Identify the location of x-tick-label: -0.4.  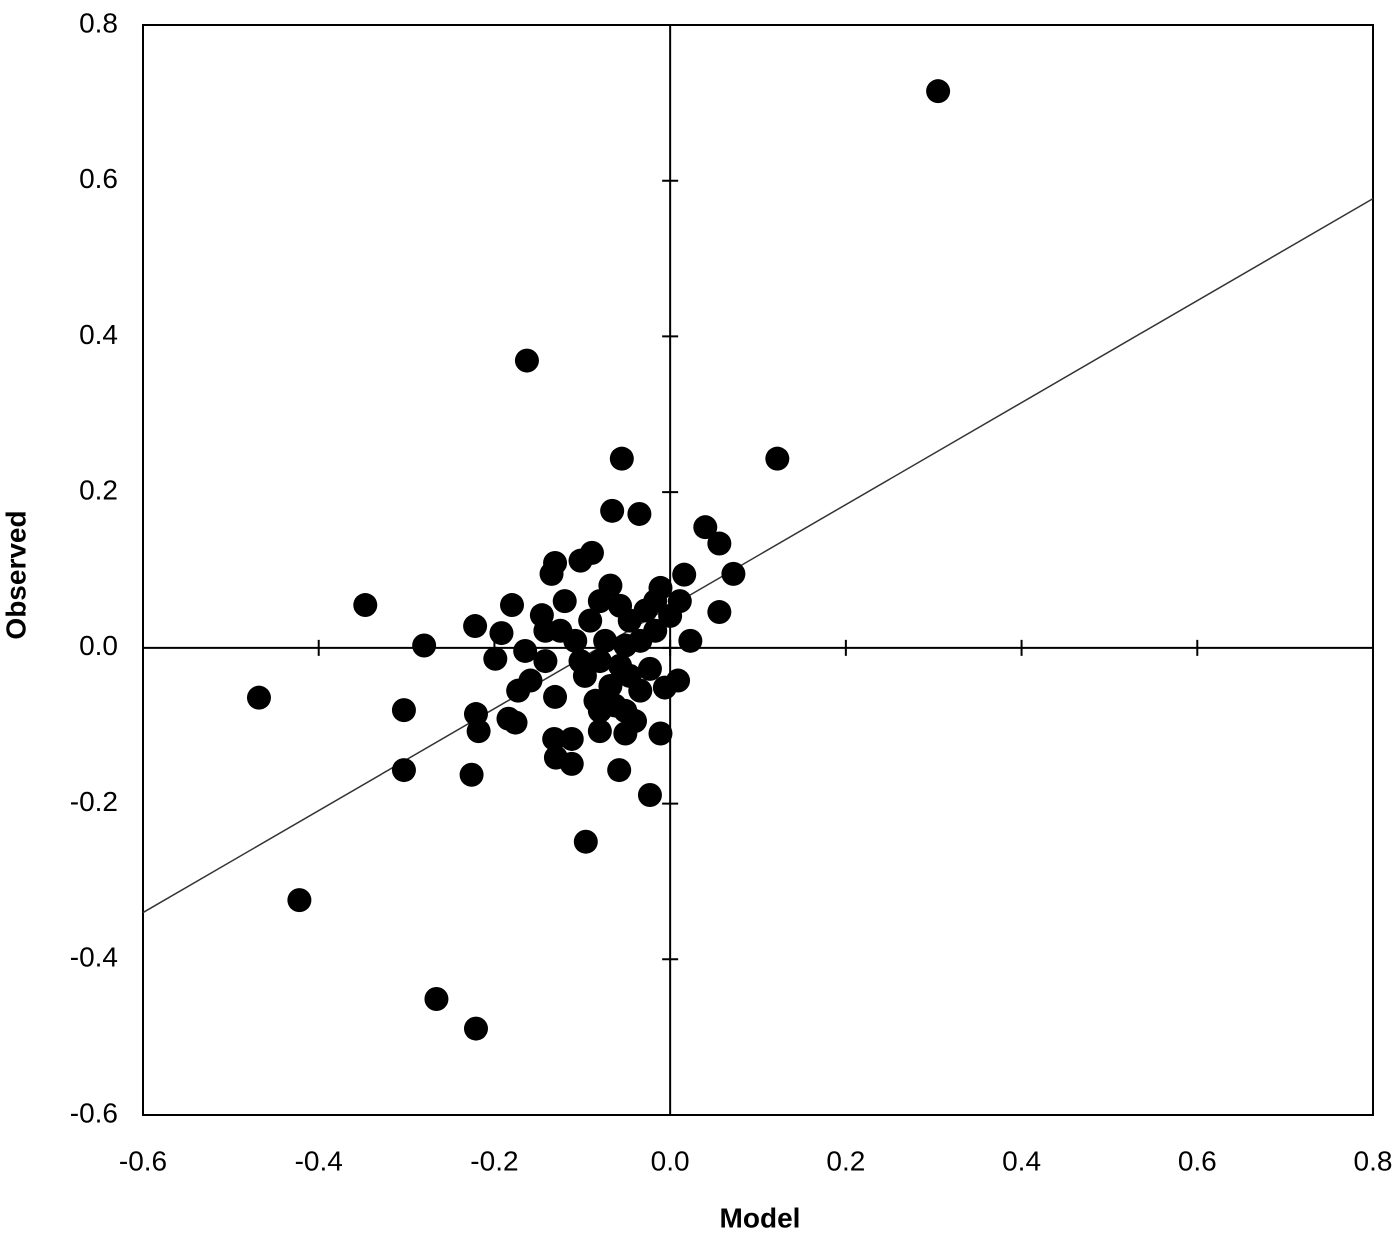
(319, 1160).